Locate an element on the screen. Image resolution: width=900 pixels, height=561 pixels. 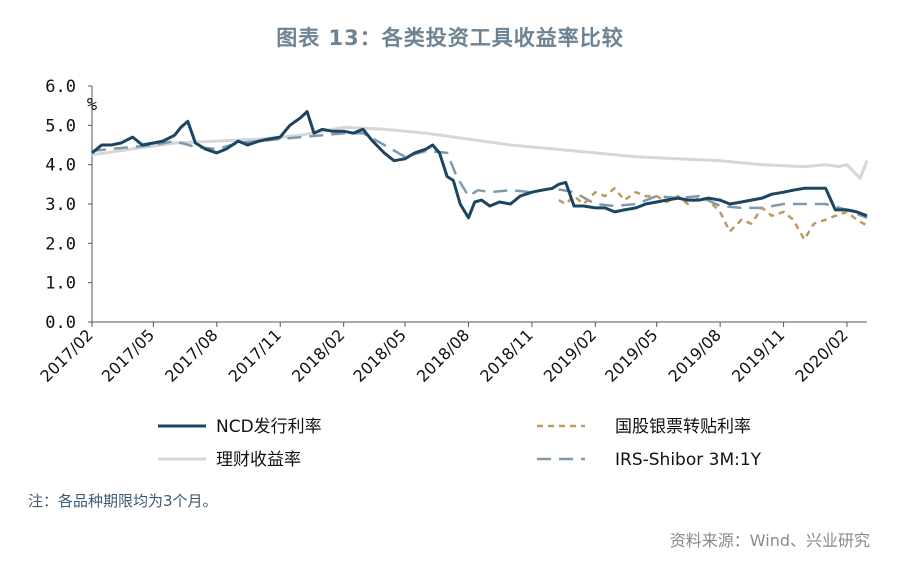
chart-title: 图表 13：各类投资工具收益率比较 is located at coordinates (450, 38).